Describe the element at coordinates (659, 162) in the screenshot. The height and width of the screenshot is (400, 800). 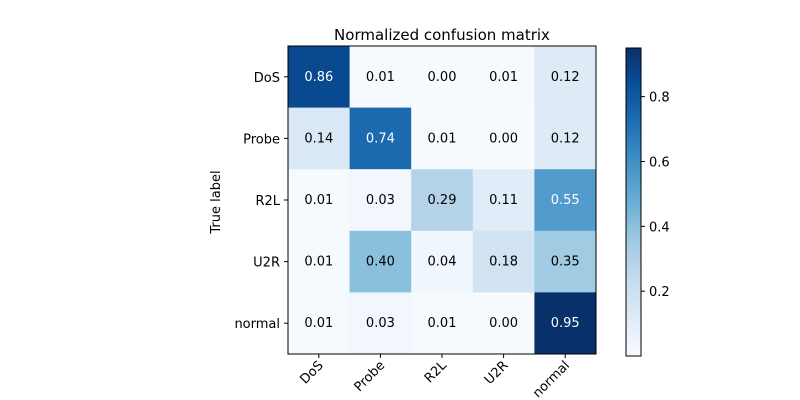
I see `colorbar-tick-label: 0.6` at that location.